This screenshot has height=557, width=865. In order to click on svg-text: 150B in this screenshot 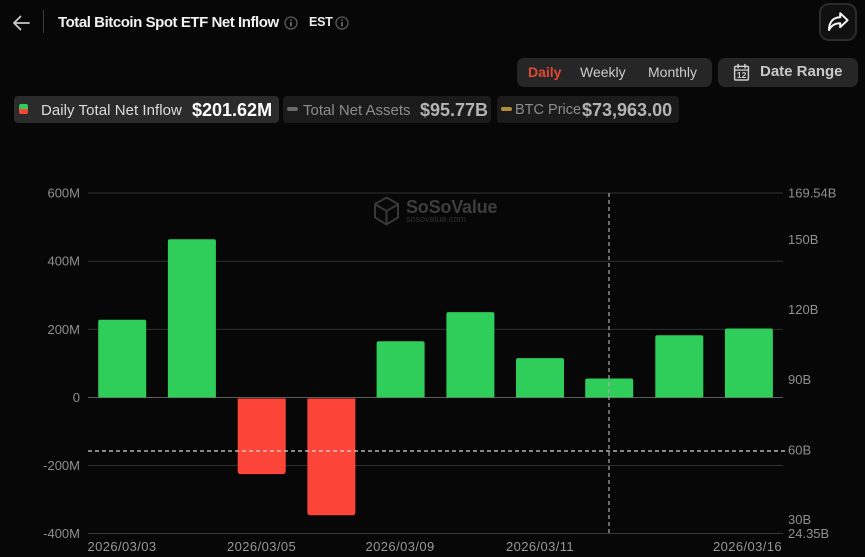, I will do `click(803, 239)`.